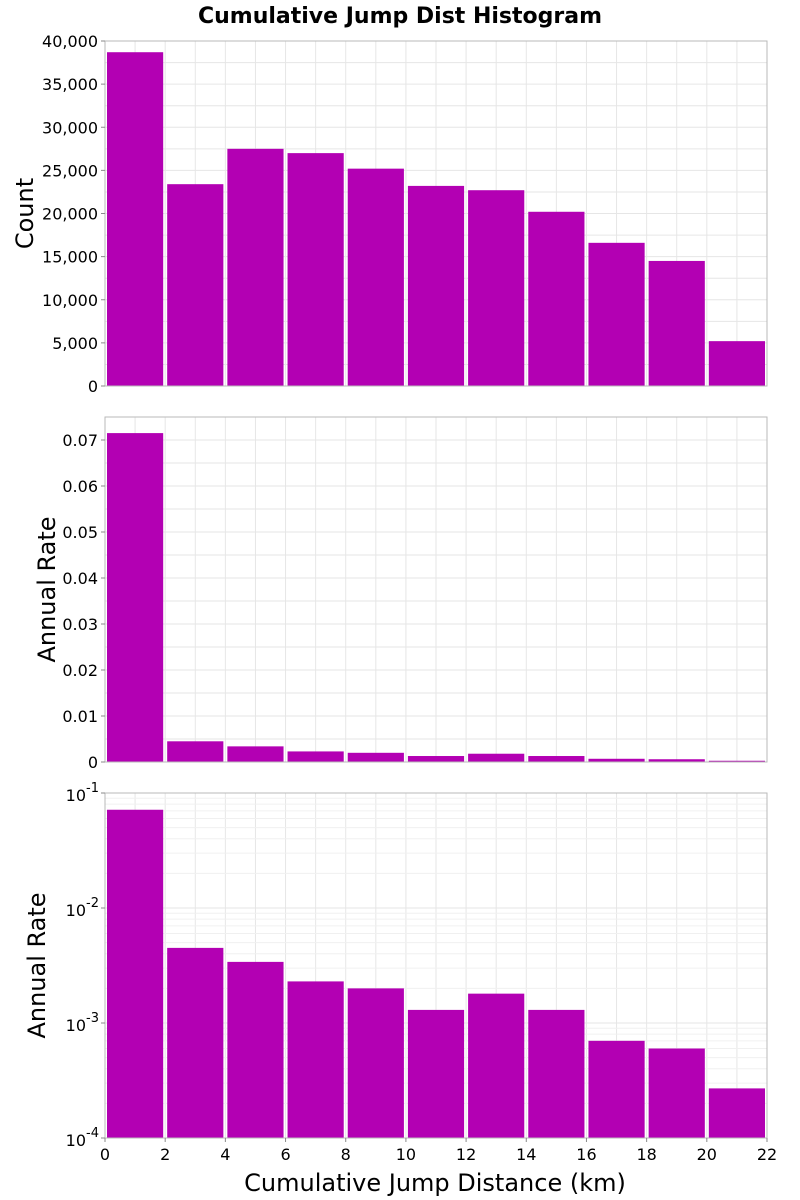  What do you see at coordinates (80, 578) in the screenshot?
I see `y-tick-label: 0.04` at bounding box center [80, 578].